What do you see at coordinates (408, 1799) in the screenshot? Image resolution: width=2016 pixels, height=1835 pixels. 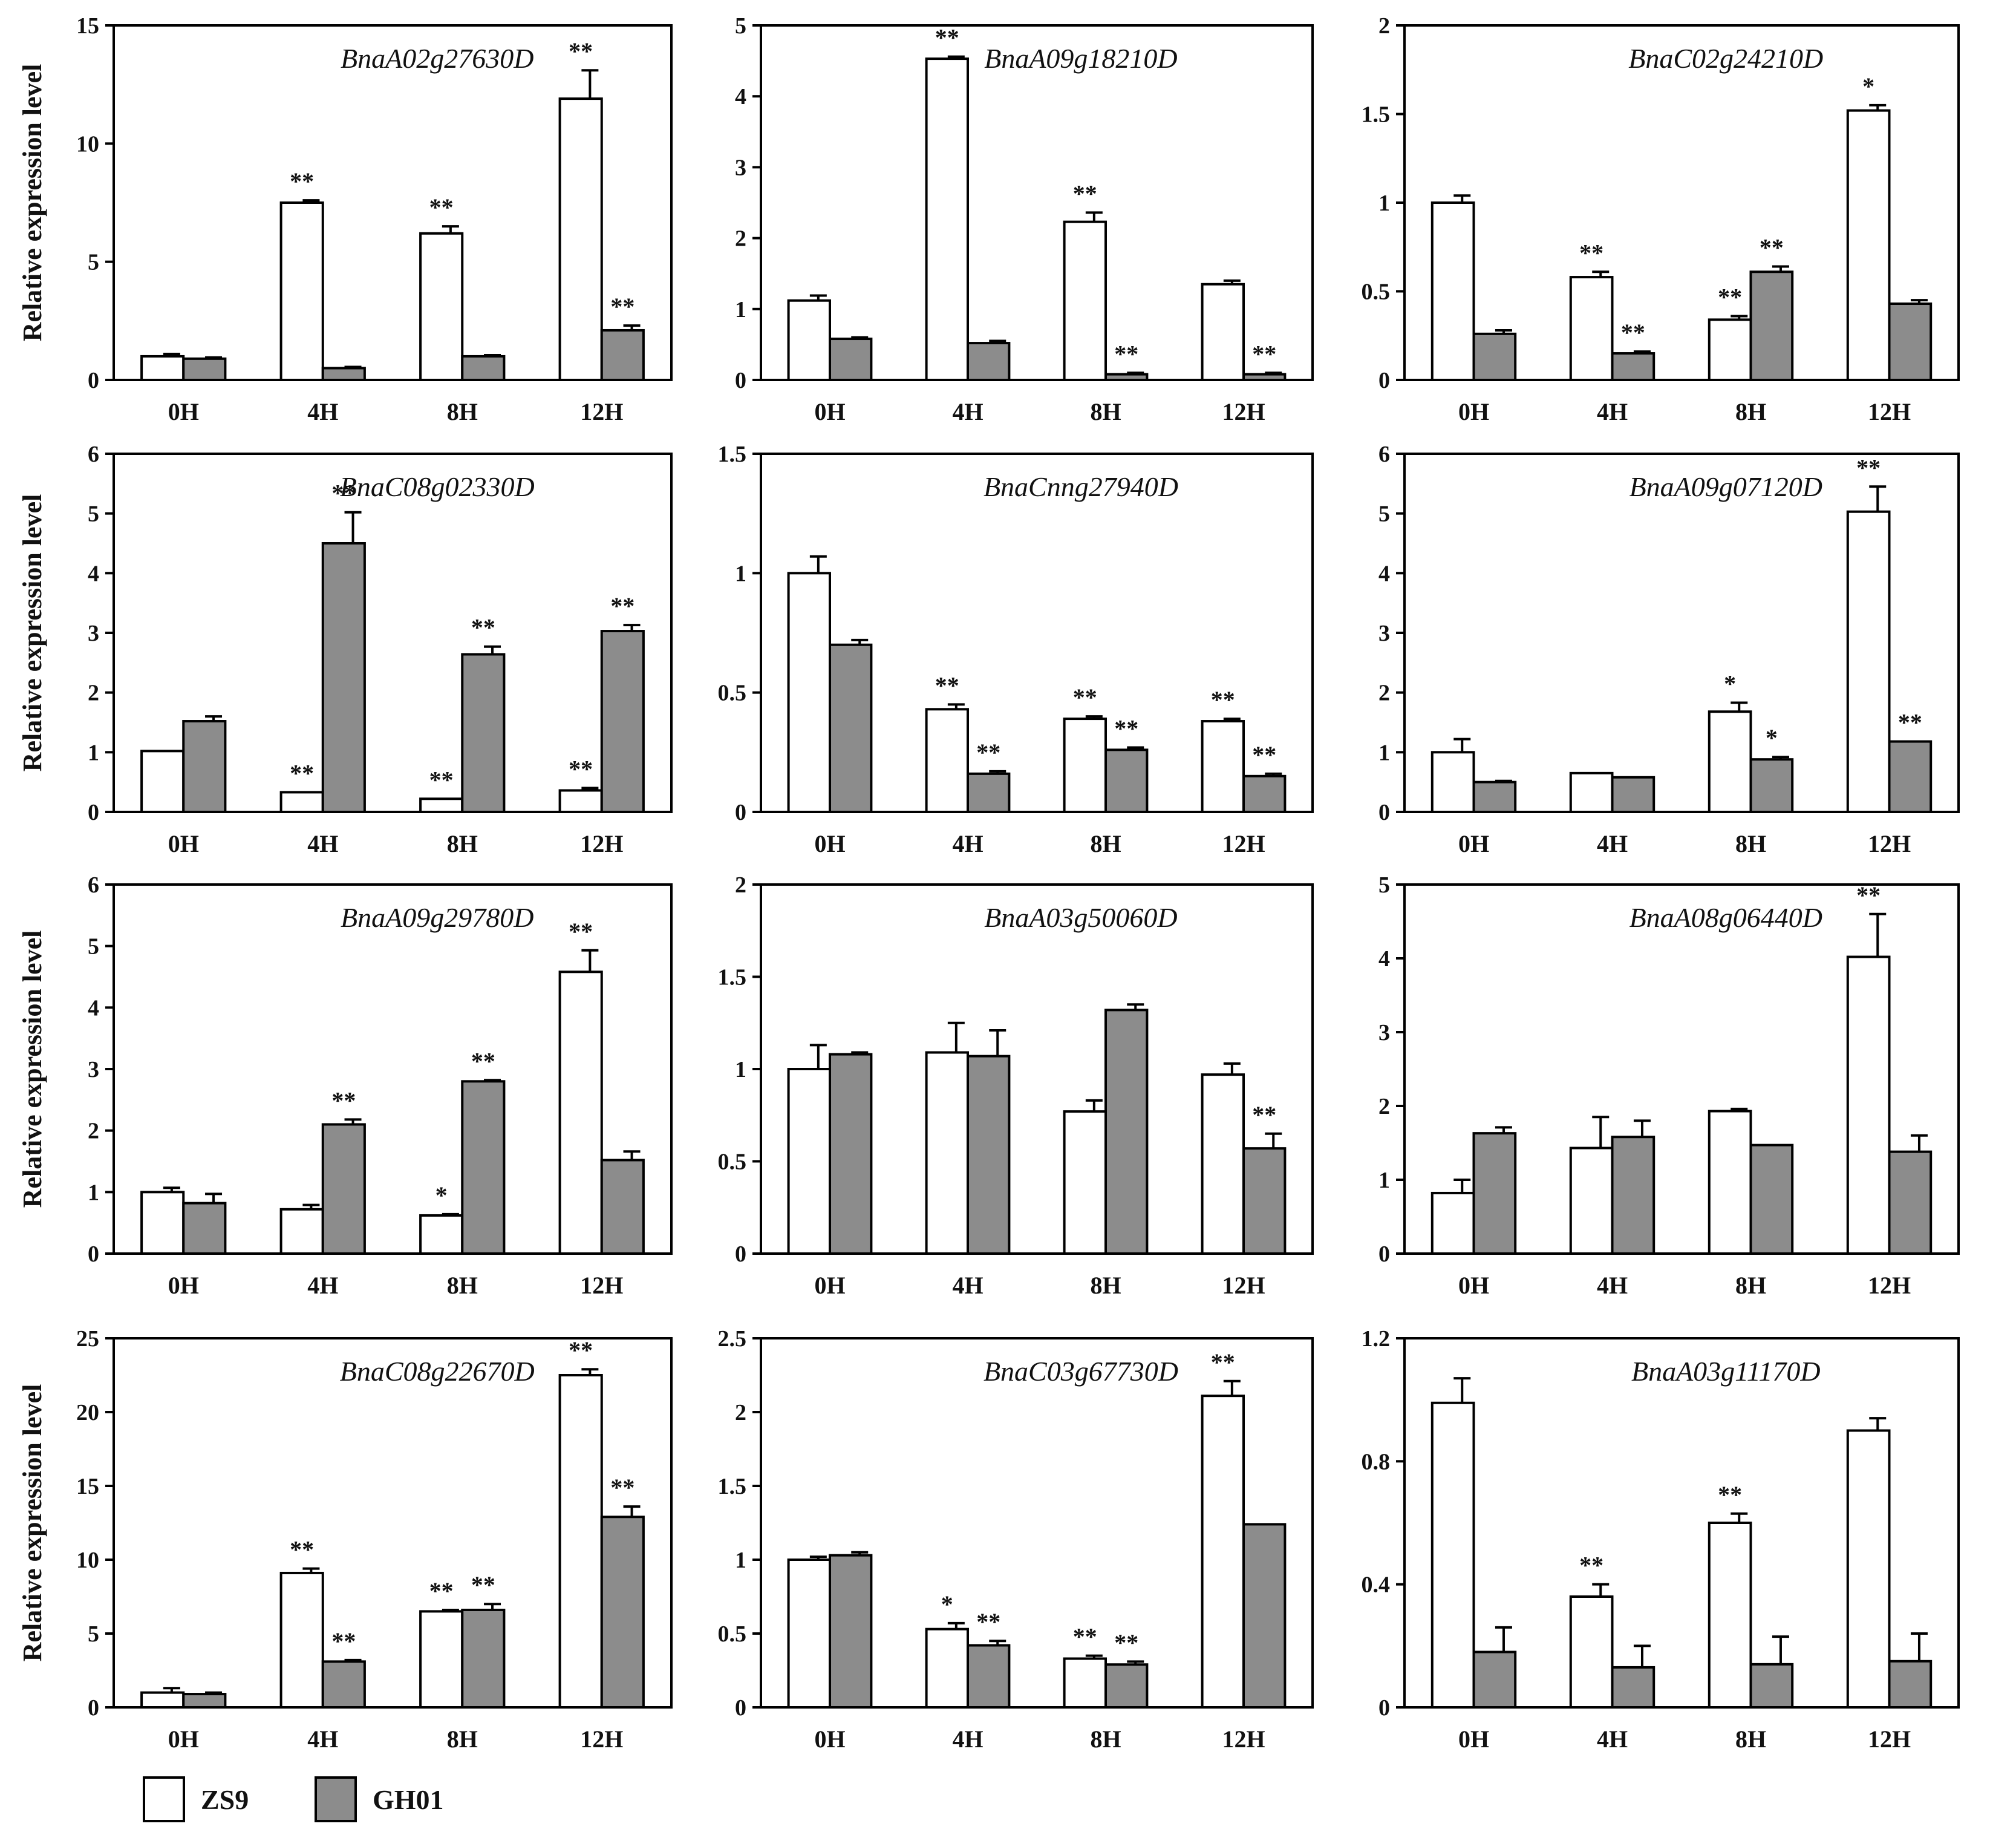 I see `legend-label-gh01: GH01` at bounding box center [408, 1799].